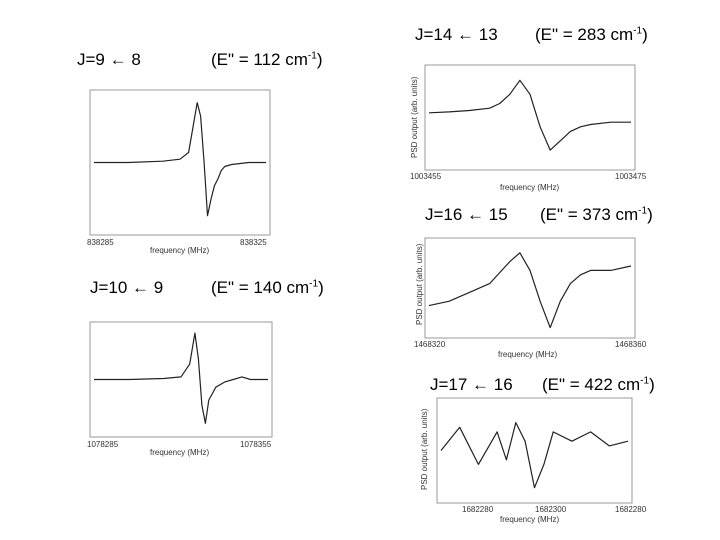 The image size is (720, 540). Describe the element at coordinates (456, 34) in the screenshot. I see `title-j14-transition: J=14 ← 13` at that location.